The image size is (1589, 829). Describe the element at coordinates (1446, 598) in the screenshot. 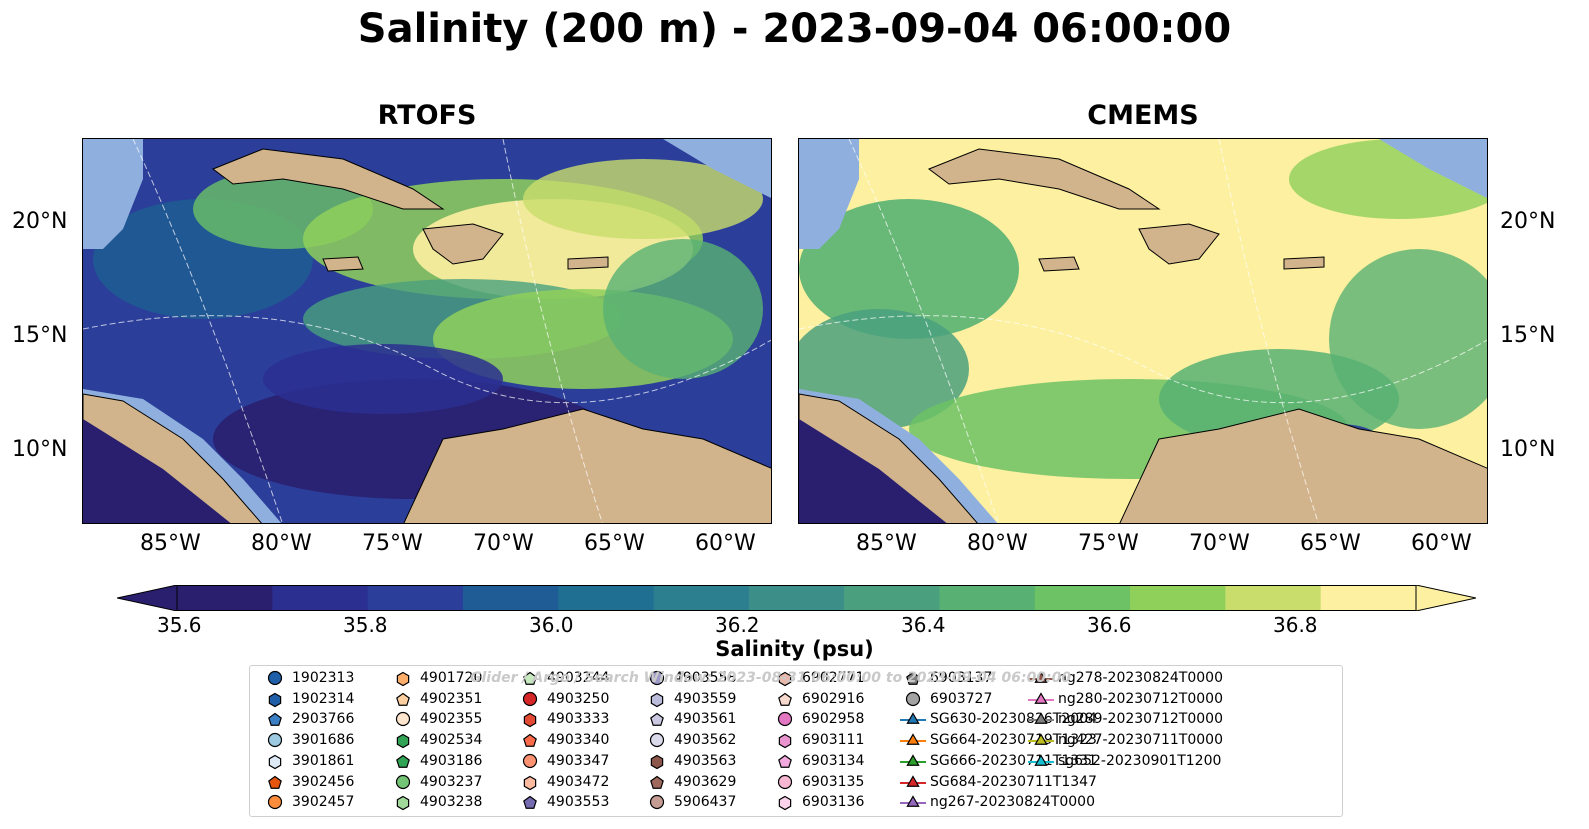

I see `colorbar-extend-high` at that location.